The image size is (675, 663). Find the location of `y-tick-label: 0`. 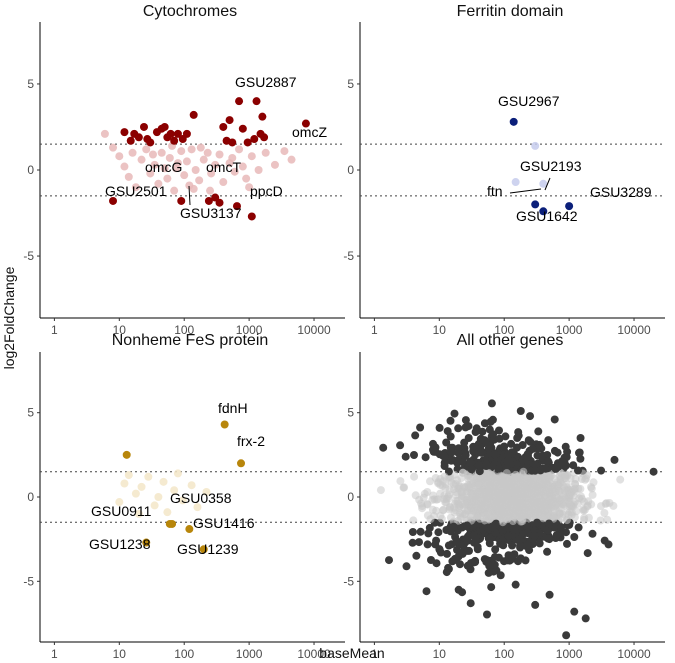

y-tick-label: 0 is located at coordinates (350, 497).